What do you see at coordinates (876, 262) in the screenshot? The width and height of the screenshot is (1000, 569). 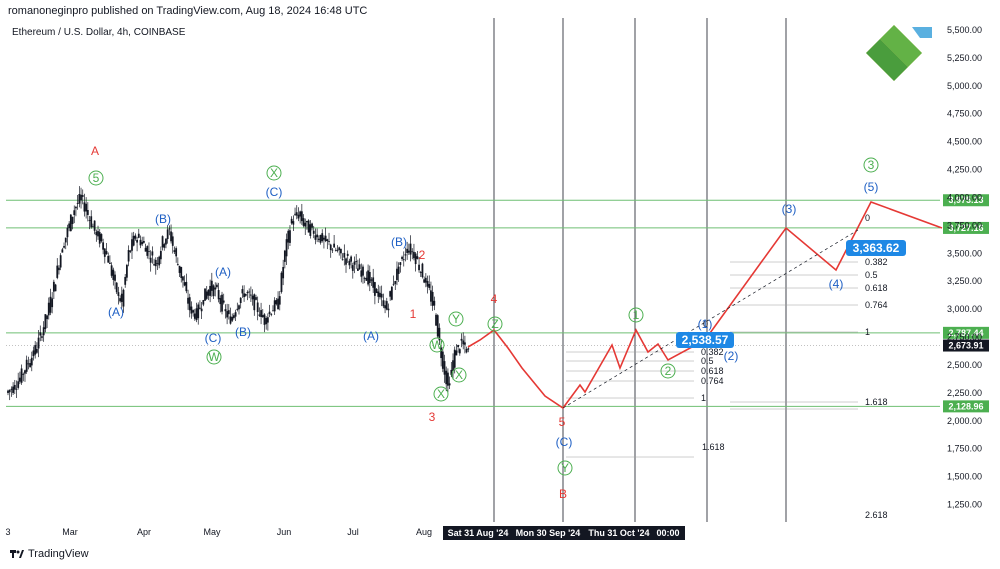 I see `fib-right-label-1: 0.382` at bounding box center [876, 262].